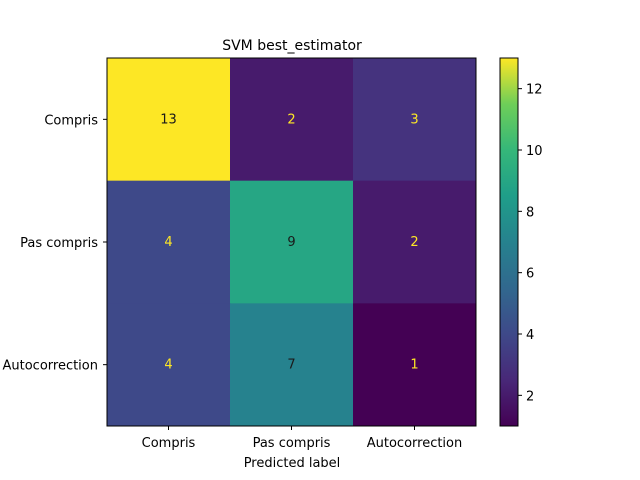 The width and height of the screenshot is (640, 480). Describe the element at coordinates (169, 443) in the screenshot. I see `x-tick-label: Compris` at that location.